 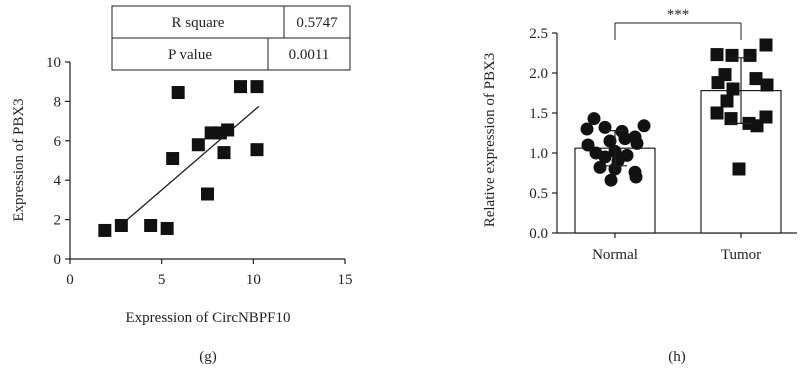 I want to click on scatter-y-axis-label: Expression of PBX3, so click(x=19, y=159).